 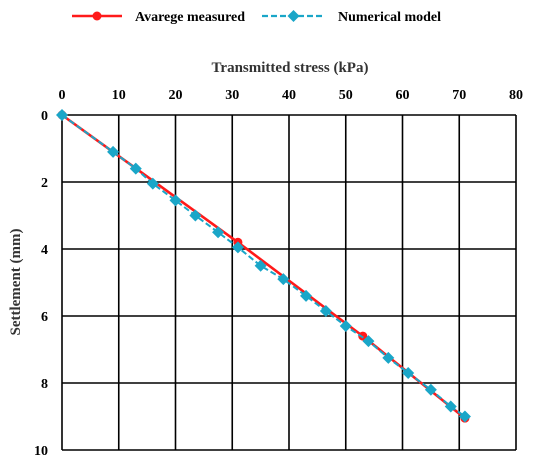 What do you see at coordinates (97, 16) in the screenshot?
I see `legend-marker-circle` at bounding box center [97, 16].